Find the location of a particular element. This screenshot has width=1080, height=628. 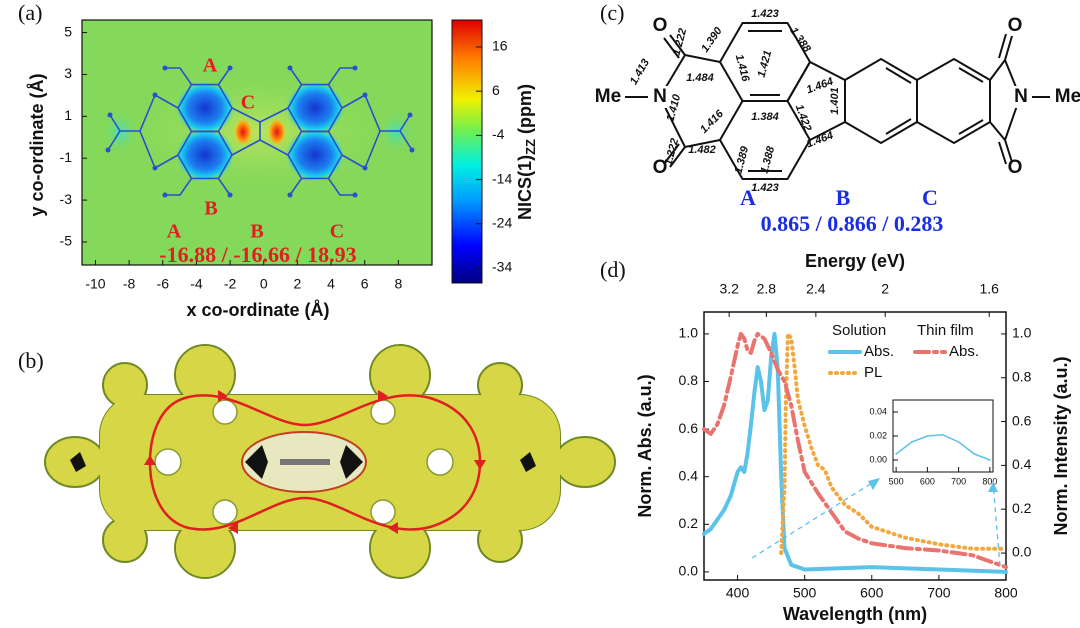

x2-axis-title: Energy (eV) is located at coordinates (855, 261).